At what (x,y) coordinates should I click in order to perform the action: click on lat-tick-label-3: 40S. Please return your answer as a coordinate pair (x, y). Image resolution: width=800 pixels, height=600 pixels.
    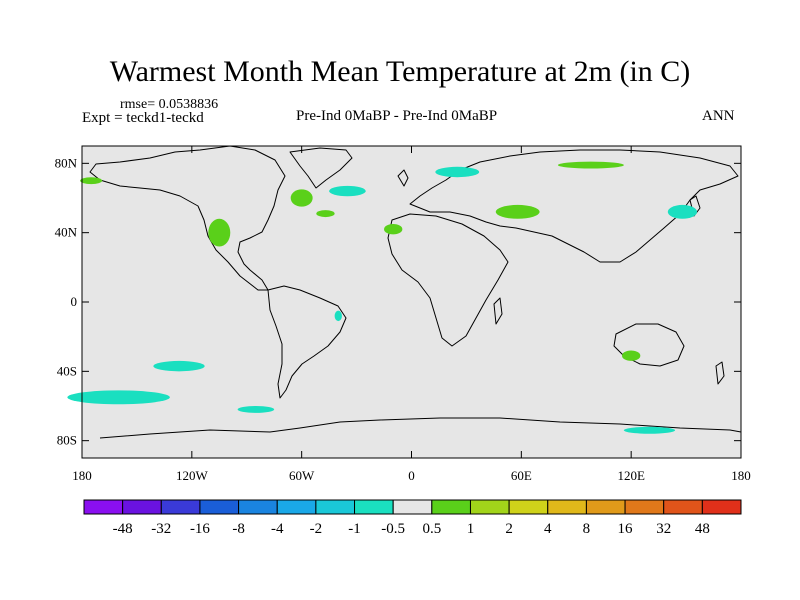
    Looking at the image, I should click on (67, 370).